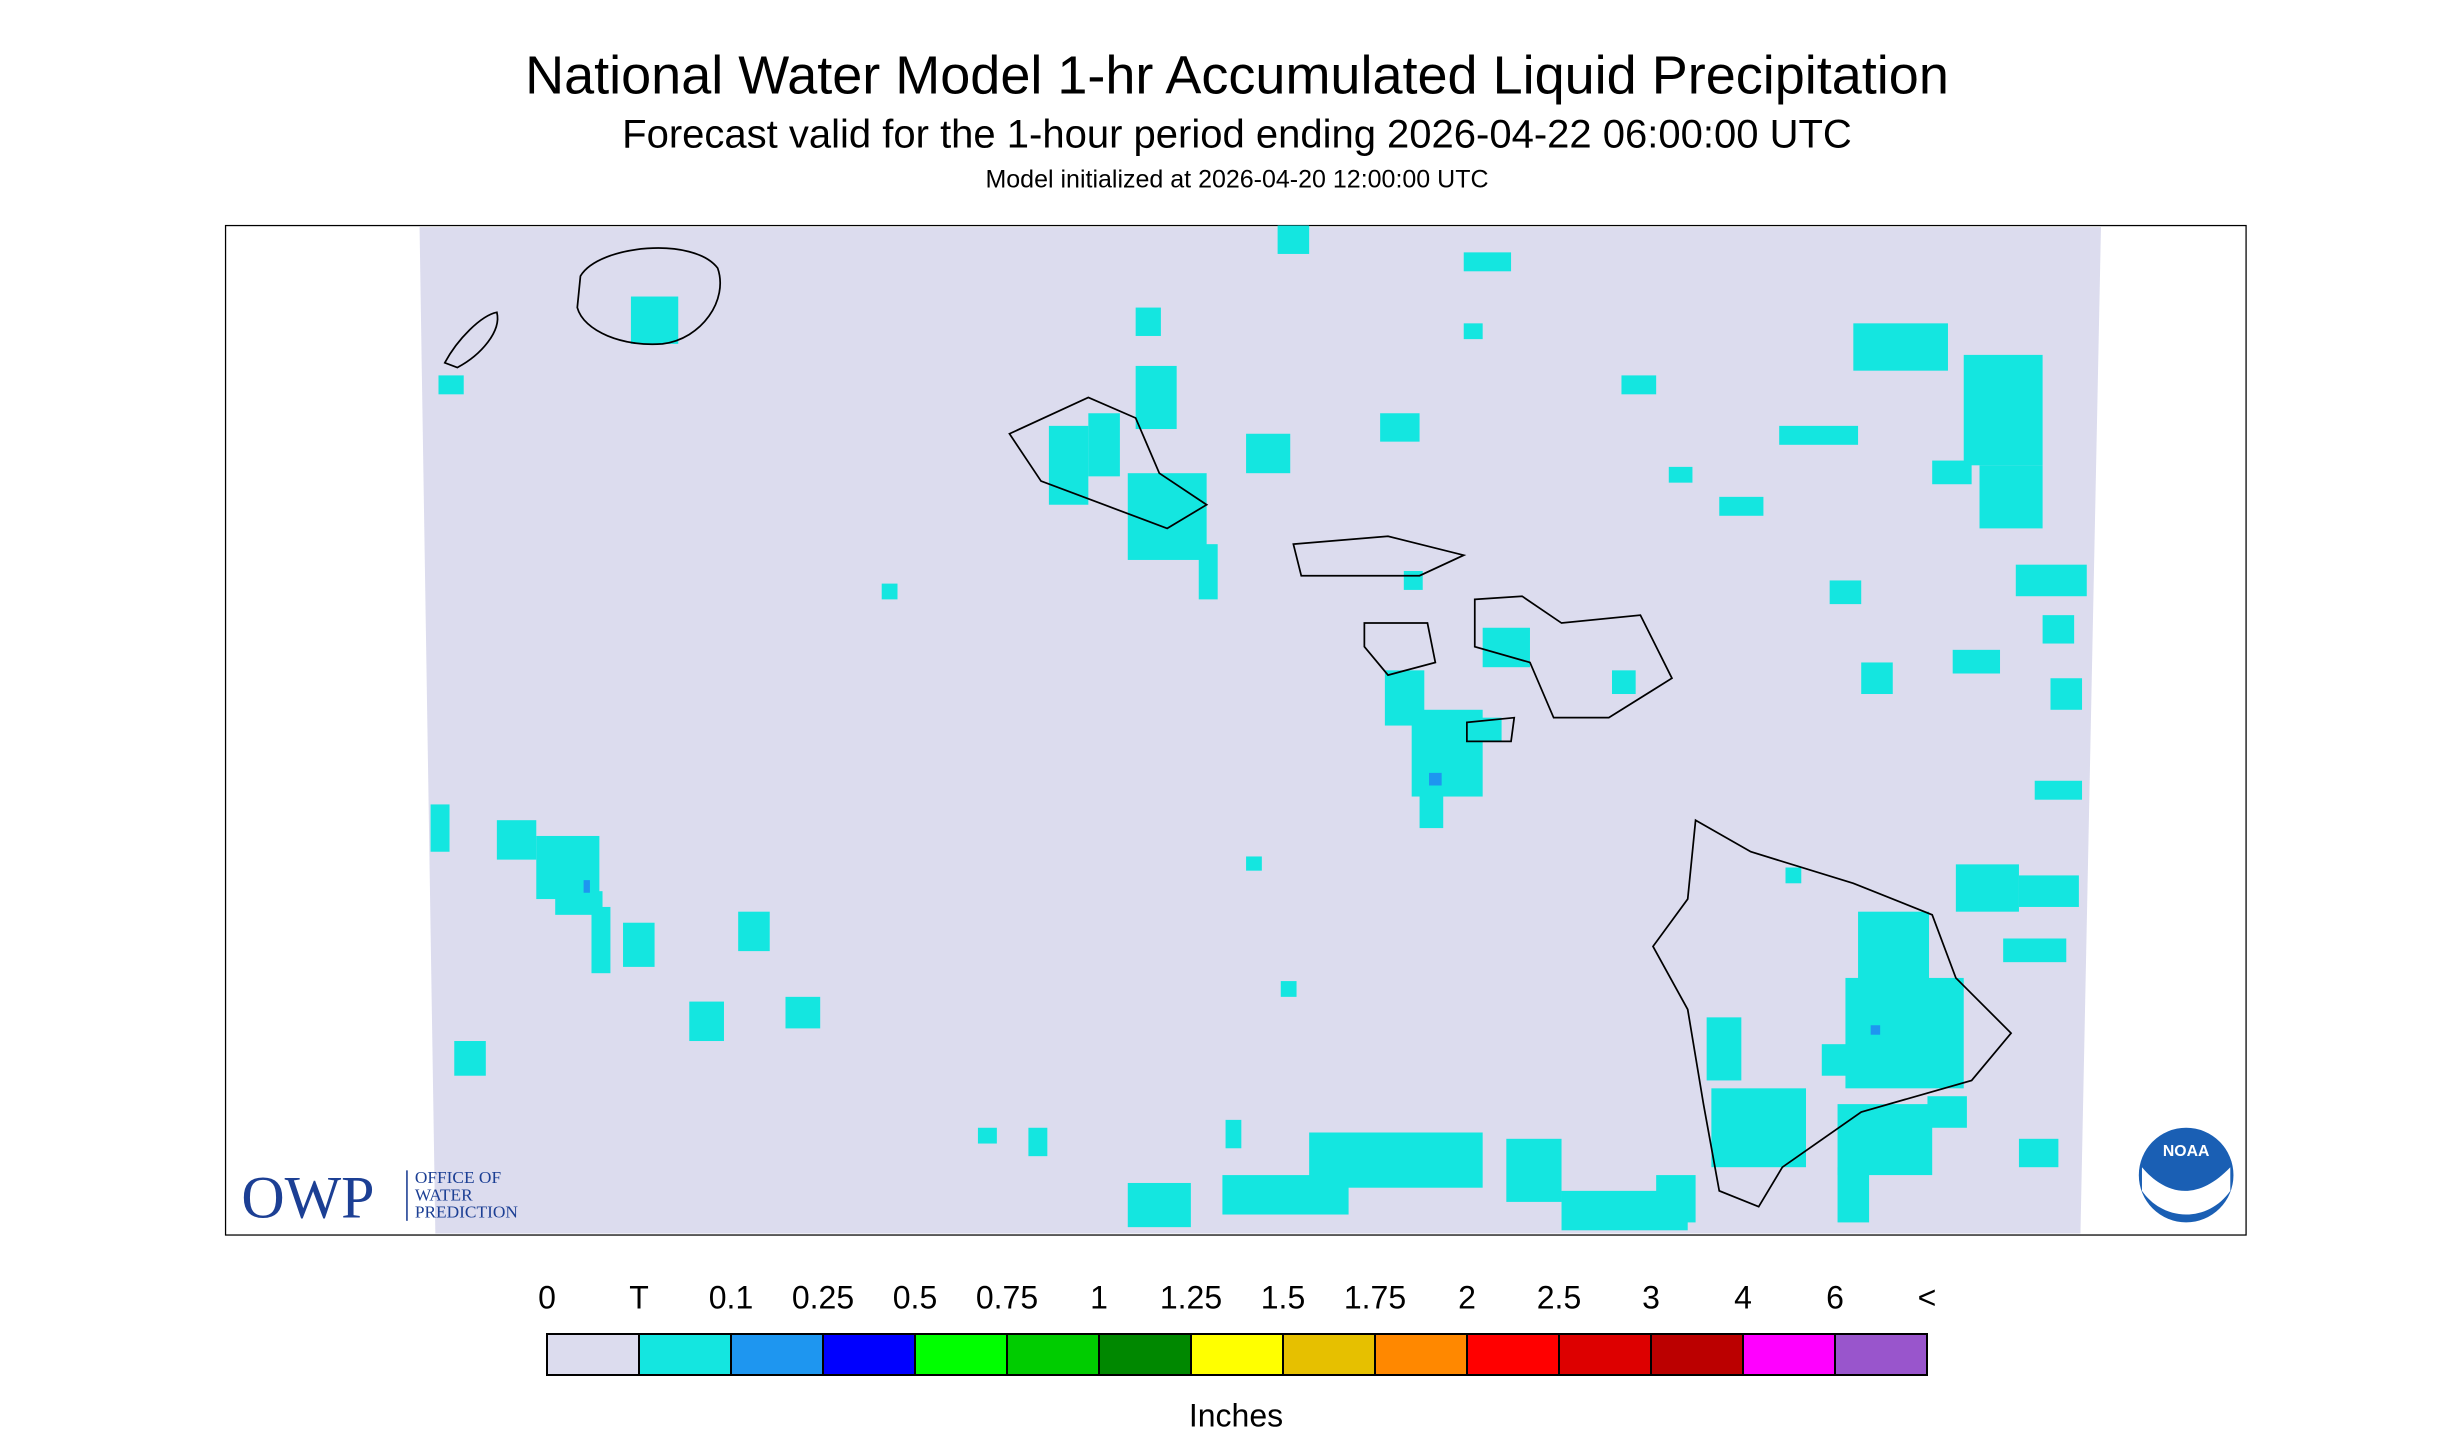 This screenshot has width=2448, height=1448. Describe the element at coordinates (1007, 1297) in the screenshot. I see `legend-label: 0.75` at that location.